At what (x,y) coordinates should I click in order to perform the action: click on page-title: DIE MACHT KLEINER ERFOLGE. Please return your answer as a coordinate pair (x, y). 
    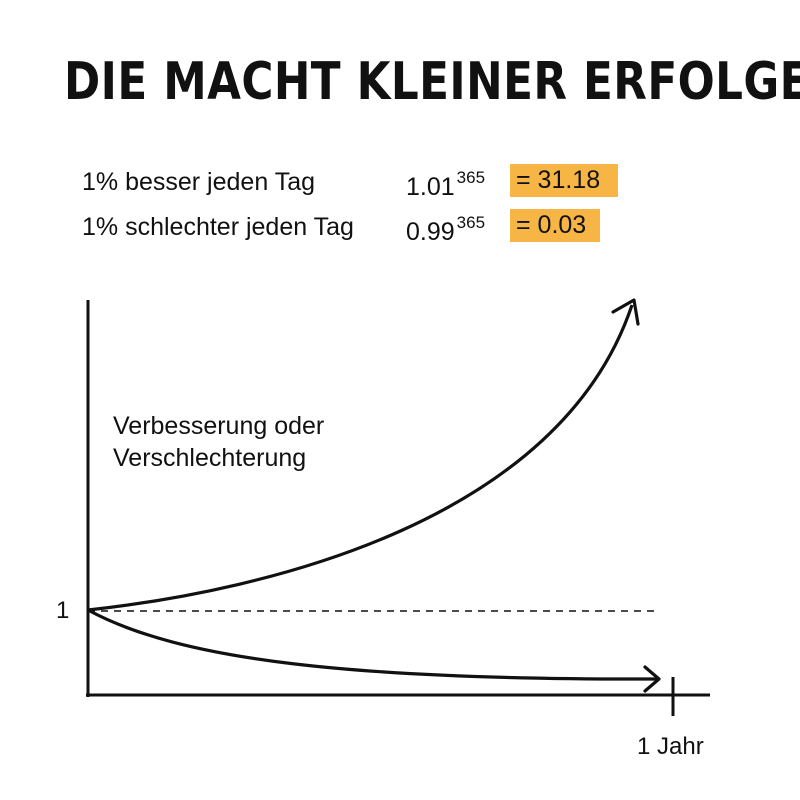
    Looking at the image, I should click on (432, 82).